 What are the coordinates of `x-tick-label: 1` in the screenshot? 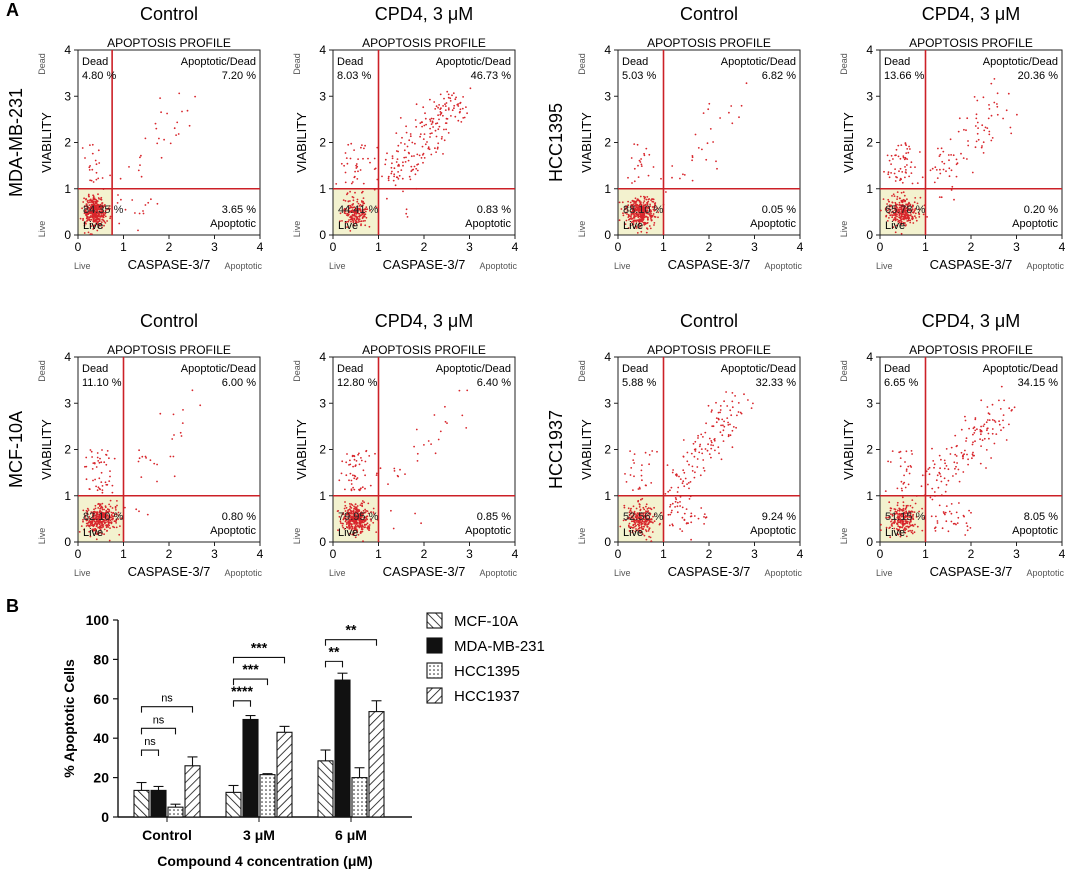 It's located at (378, 554).